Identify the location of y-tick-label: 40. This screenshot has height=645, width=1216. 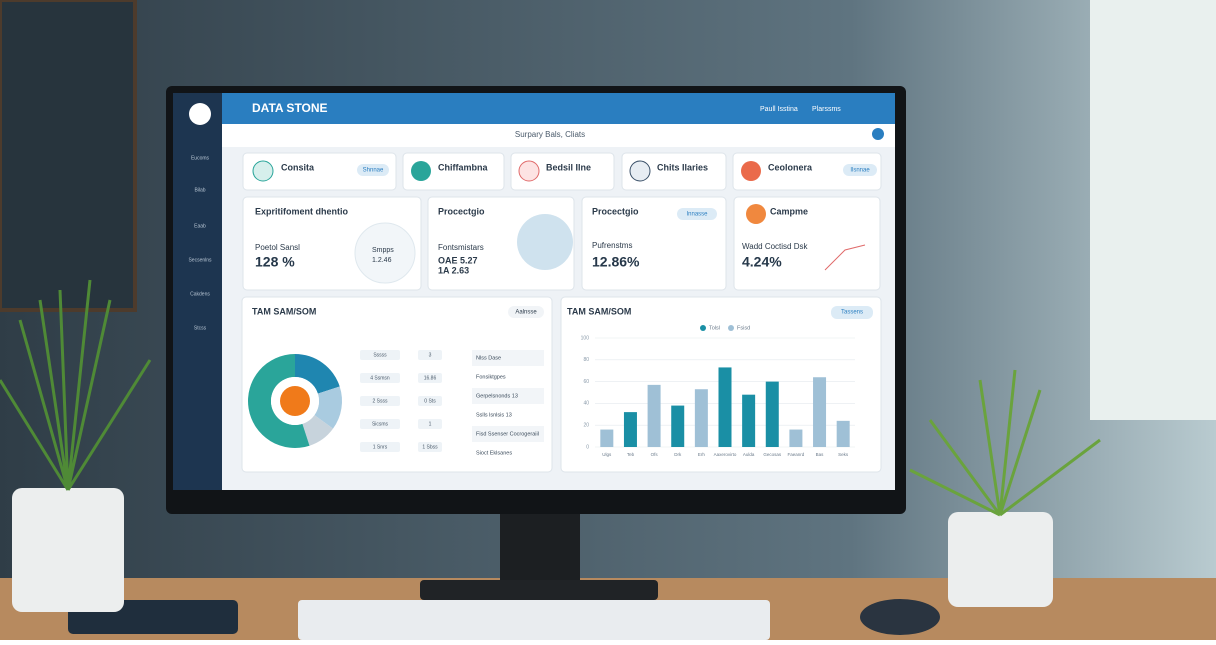
(586, 404).